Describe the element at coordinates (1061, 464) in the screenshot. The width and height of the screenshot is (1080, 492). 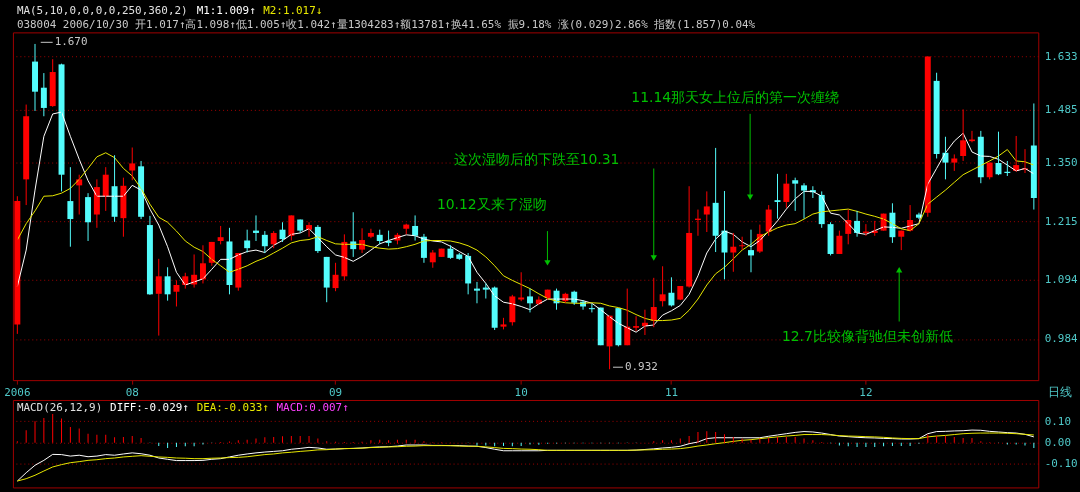
I see `y-tick-label: -0.10` at that location.